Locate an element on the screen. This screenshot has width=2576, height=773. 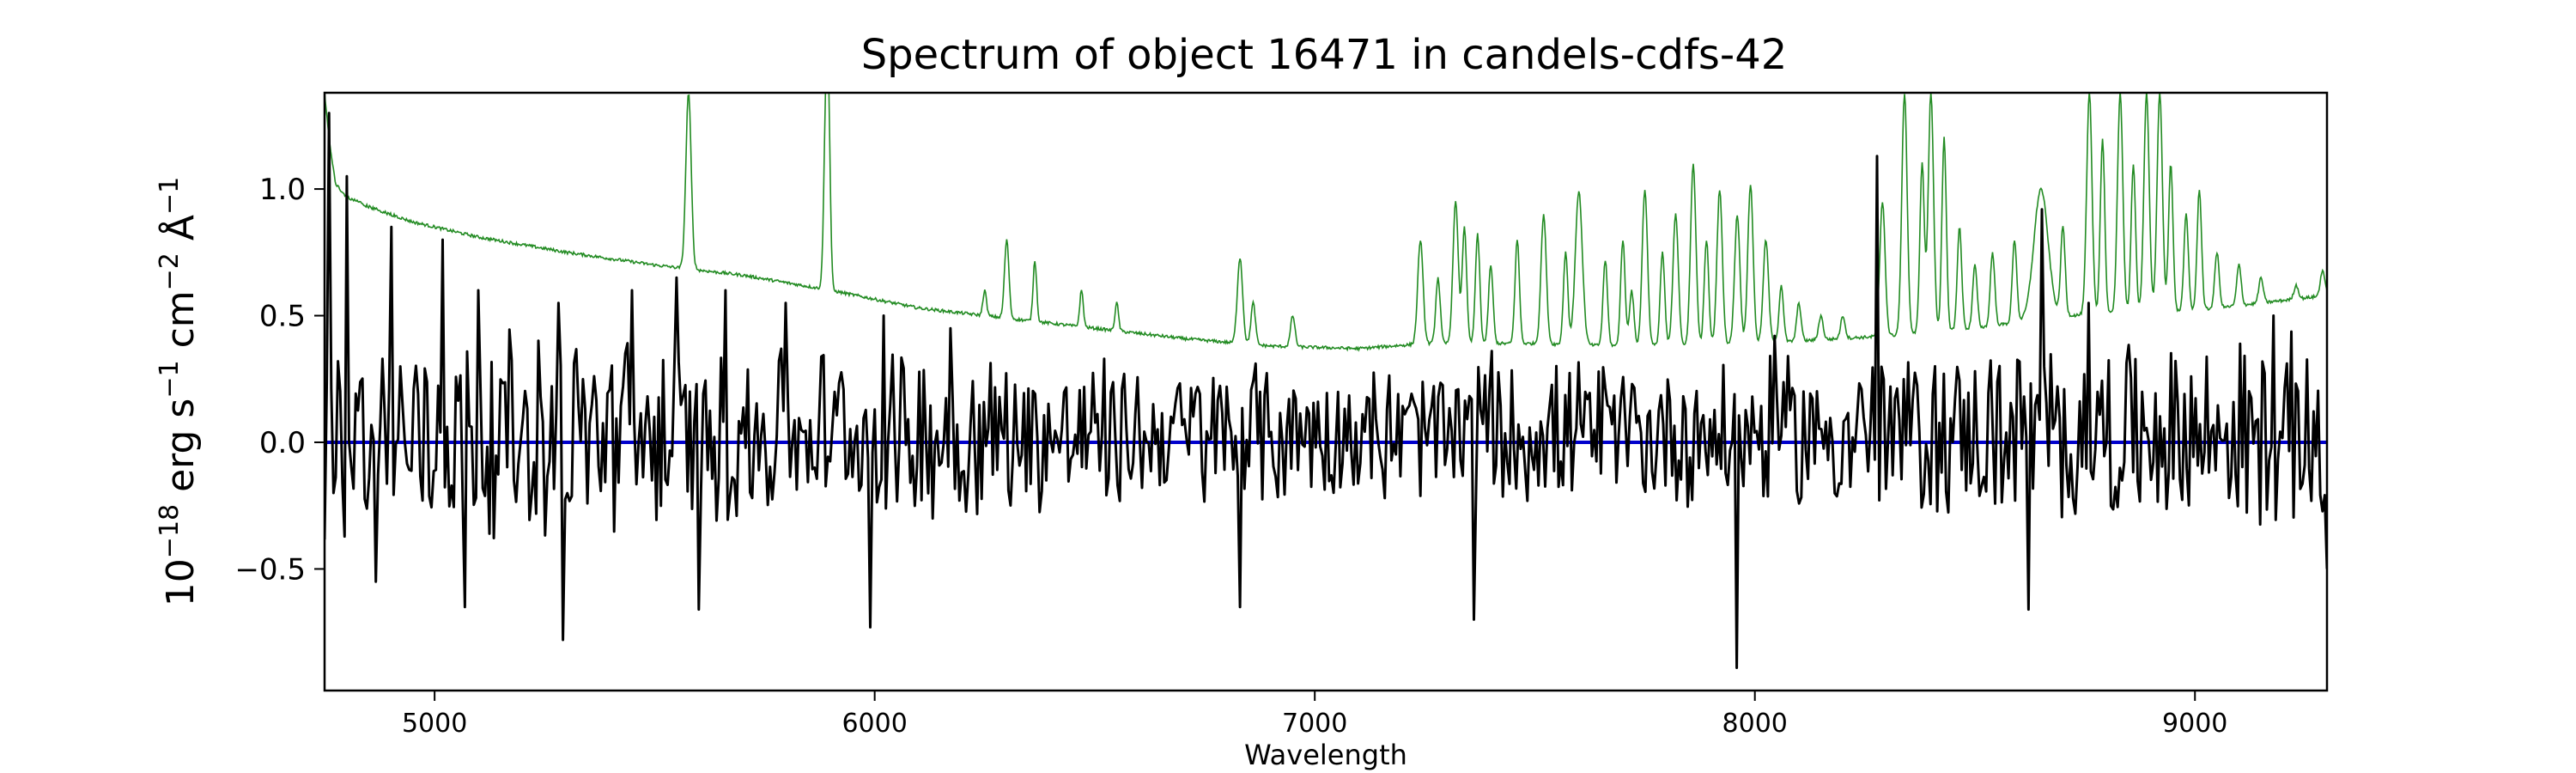
y-axis-label-mid2: cm is located at coordinates (181, 325).